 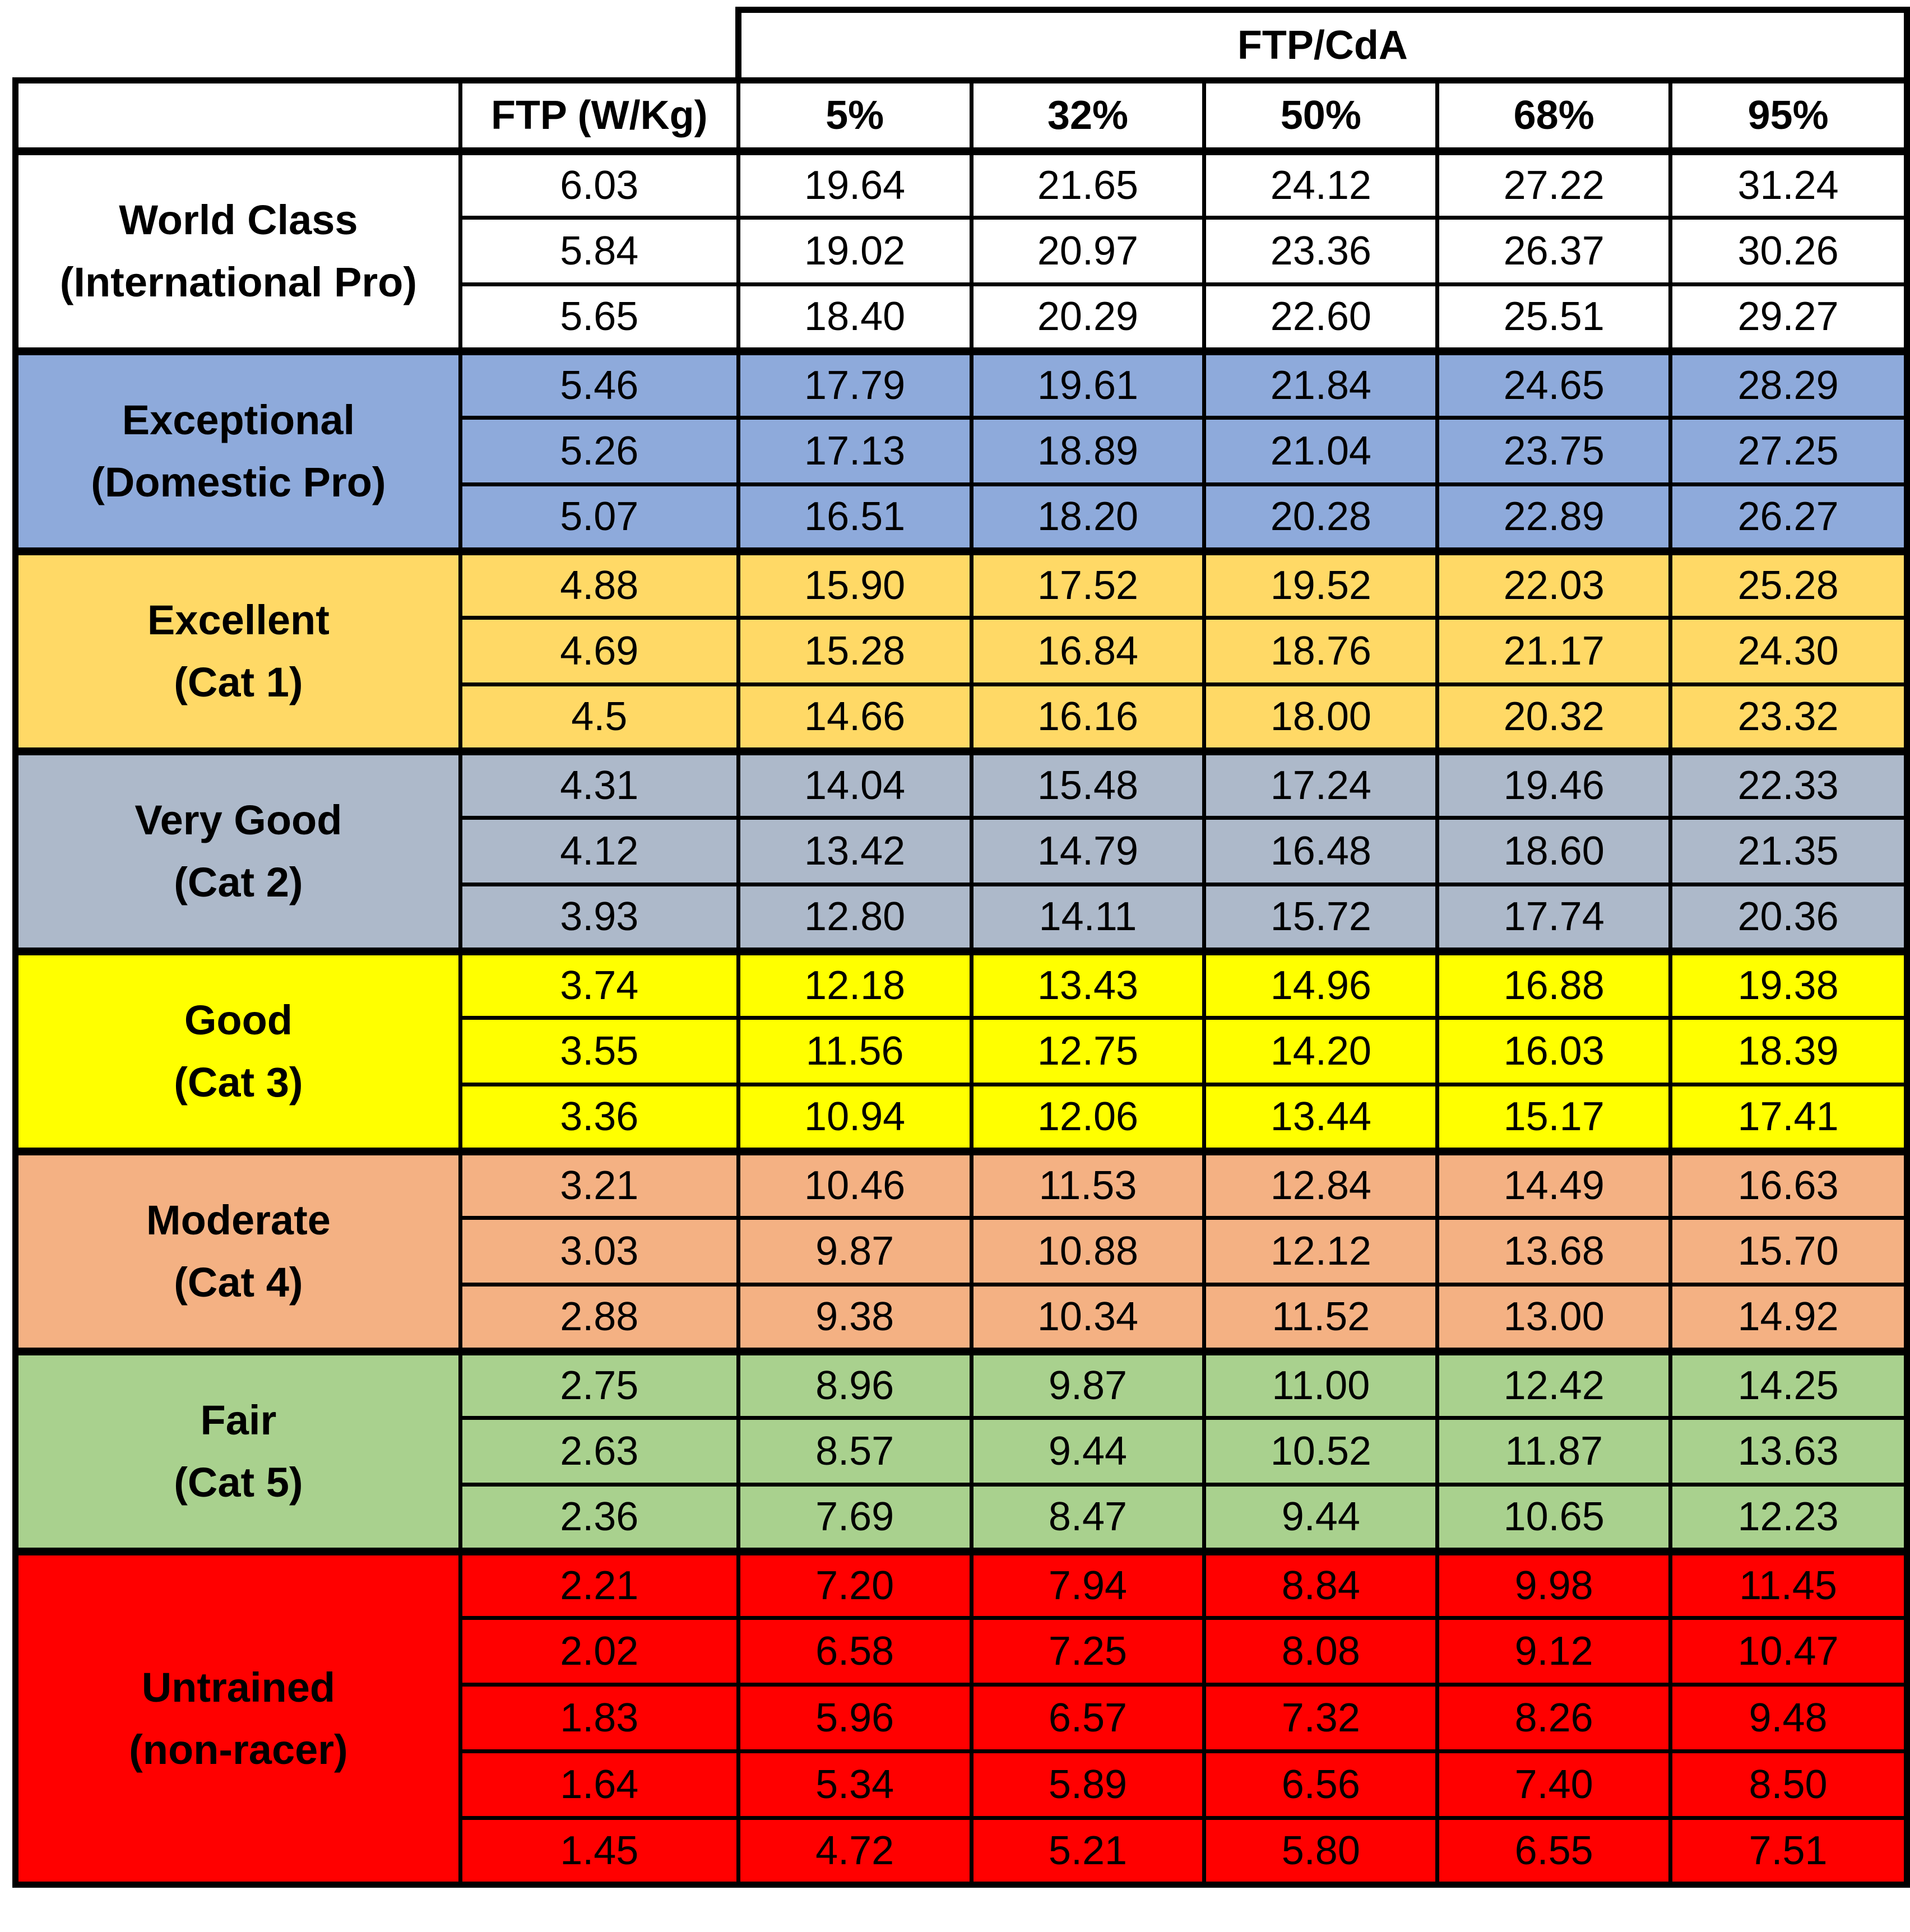 What do you see at coordinates (1554, 651) in the screenshot?
I see `ftp-cda-value-cell: 21.17` at bounding box center [1554, 651].